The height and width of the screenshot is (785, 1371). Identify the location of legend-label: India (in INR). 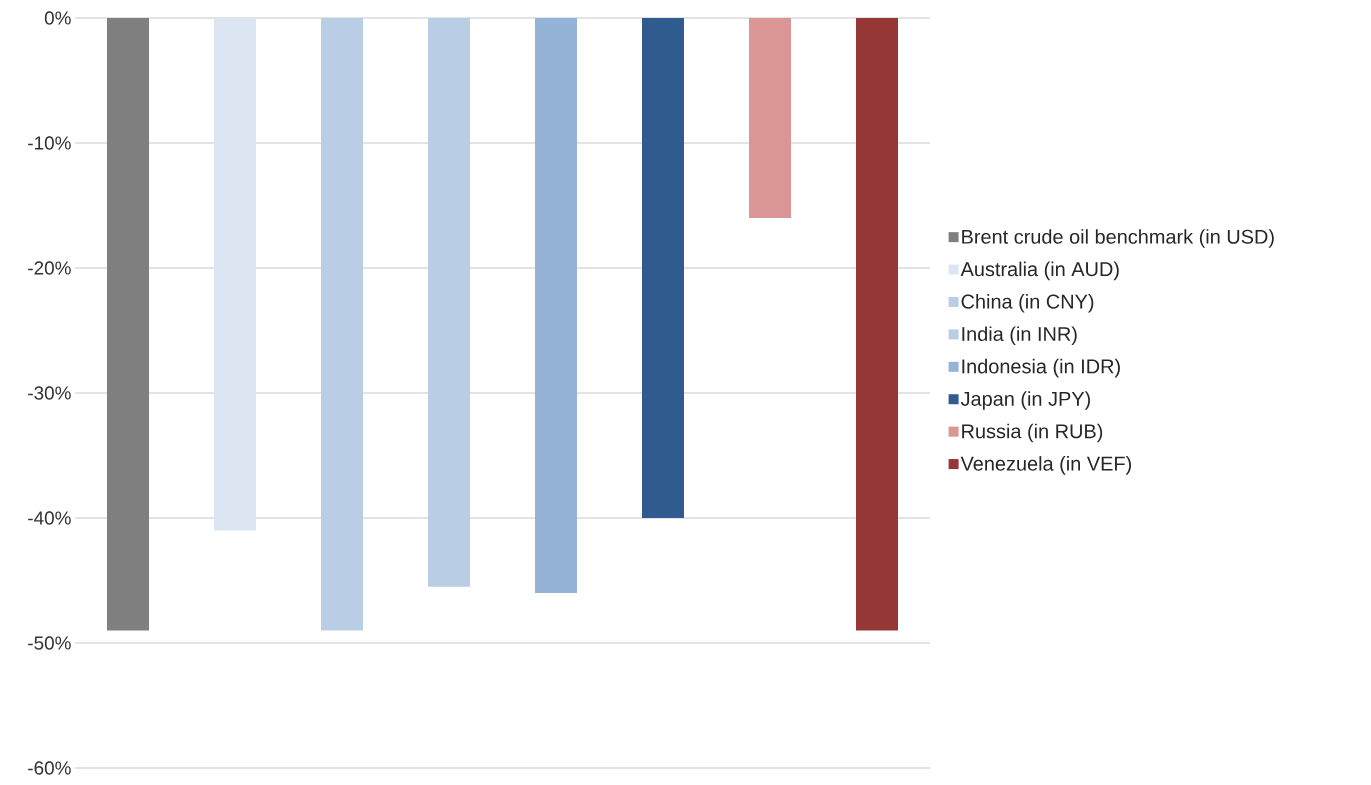
(1019, 335).